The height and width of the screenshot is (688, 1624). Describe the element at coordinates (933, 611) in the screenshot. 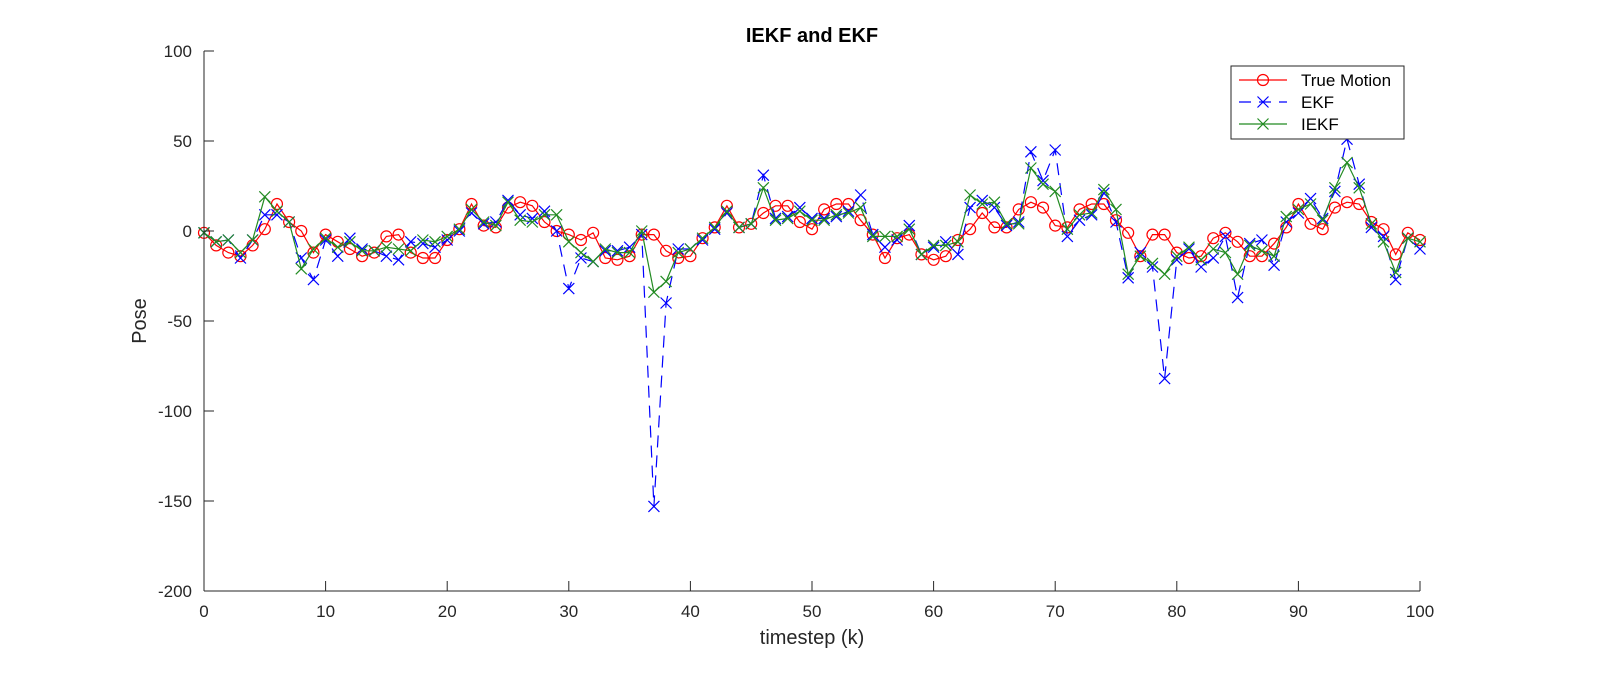

I see `x-tick-label: 60` at that location.